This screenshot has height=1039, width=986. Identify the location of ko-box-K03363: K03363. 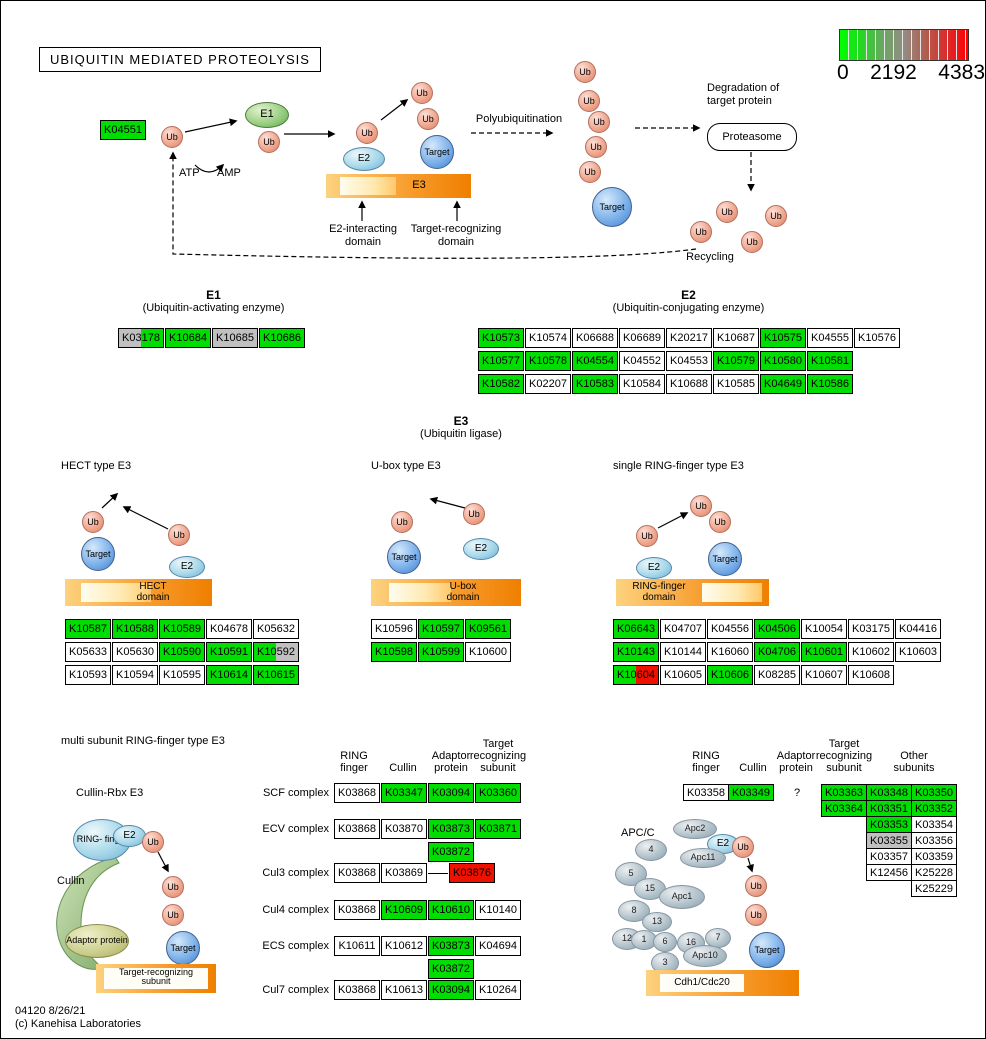
(844, 792).